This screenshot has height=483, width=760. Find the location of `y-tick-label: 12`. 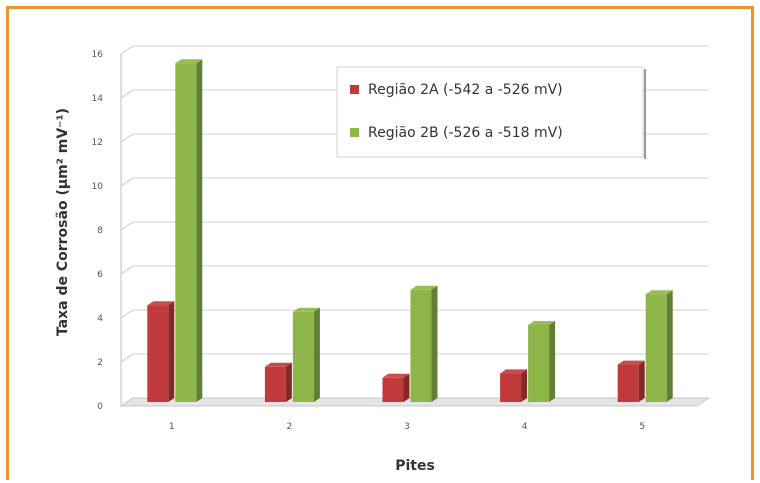

y-tick-label: 12 is located at coordinates (97, 143).